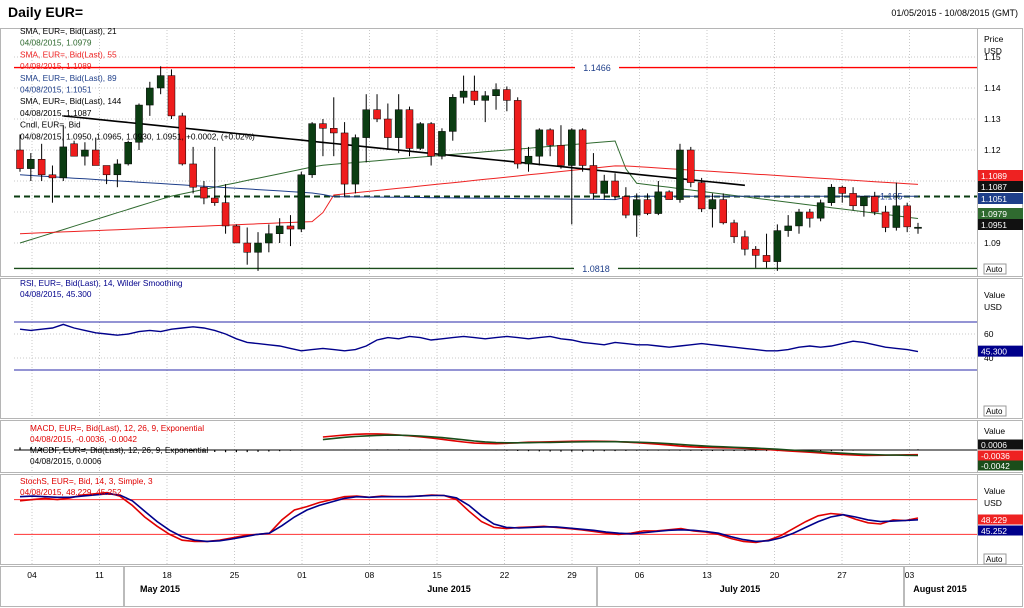 The height and width of the screenshot is (608, 1024). I want to click on stoch-axis-title: Value, so click(994, 491).